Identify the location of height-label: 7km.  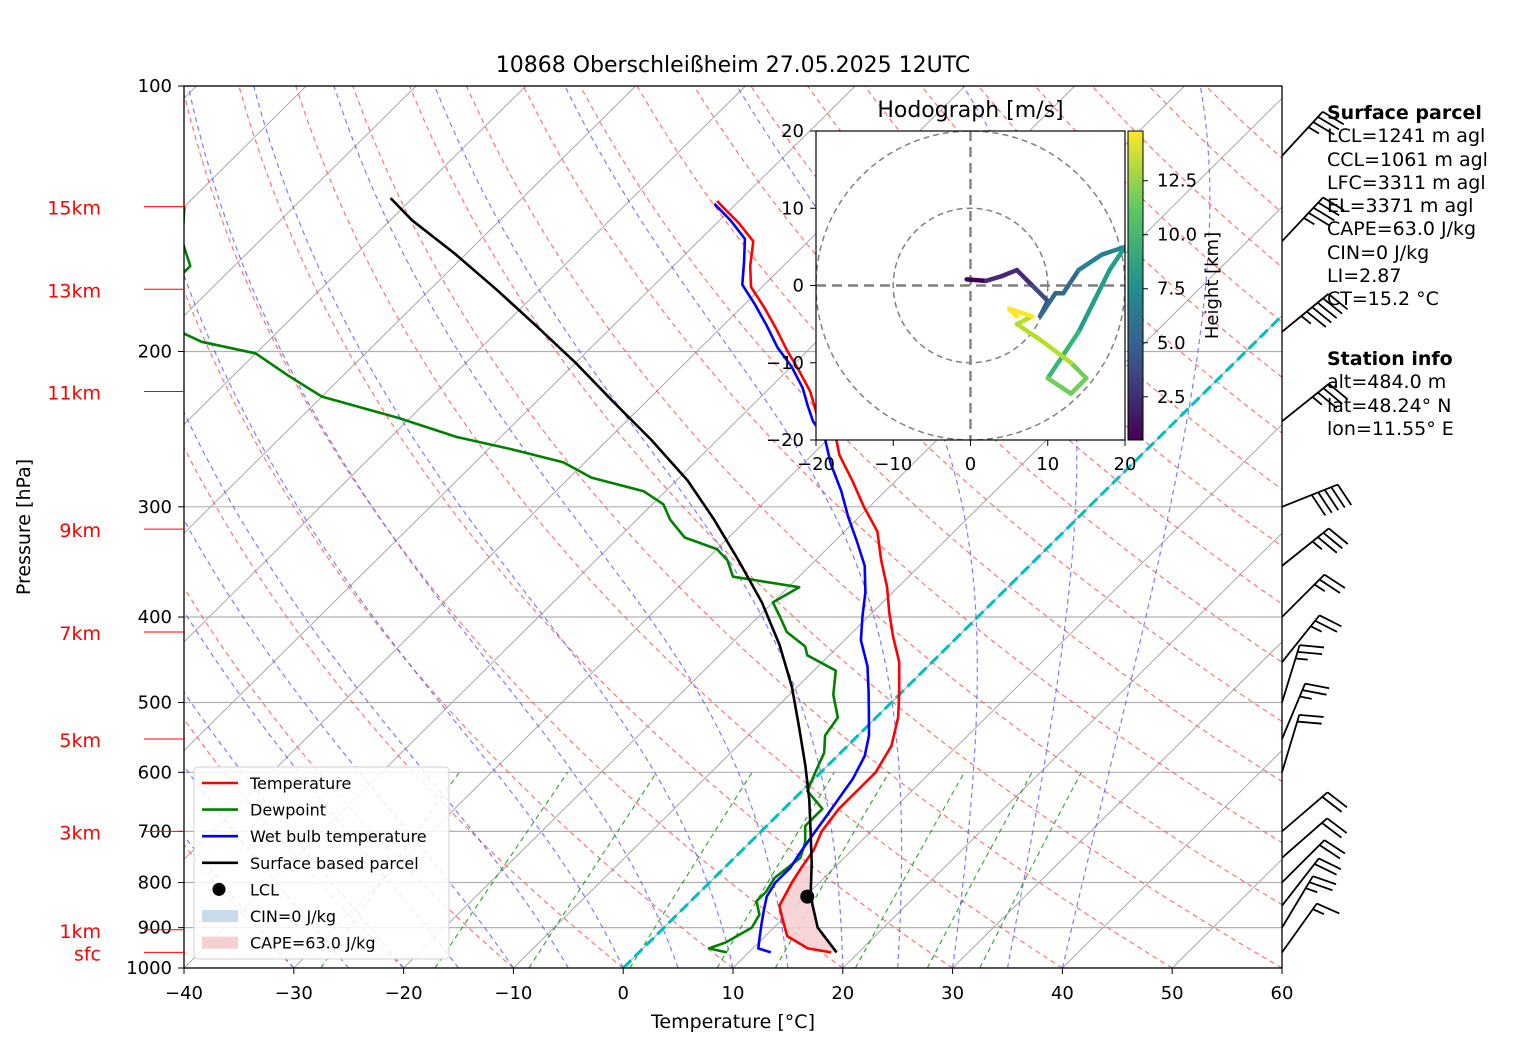
(80, 634).